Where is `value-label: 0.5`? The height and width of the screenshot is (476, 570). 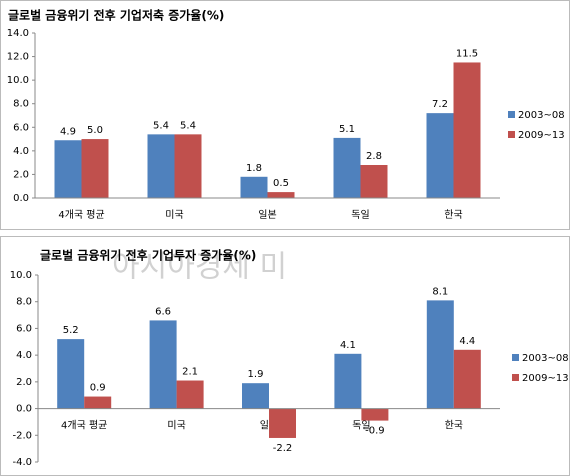 value-label: 0.5 is located at coordinates (281, 183).